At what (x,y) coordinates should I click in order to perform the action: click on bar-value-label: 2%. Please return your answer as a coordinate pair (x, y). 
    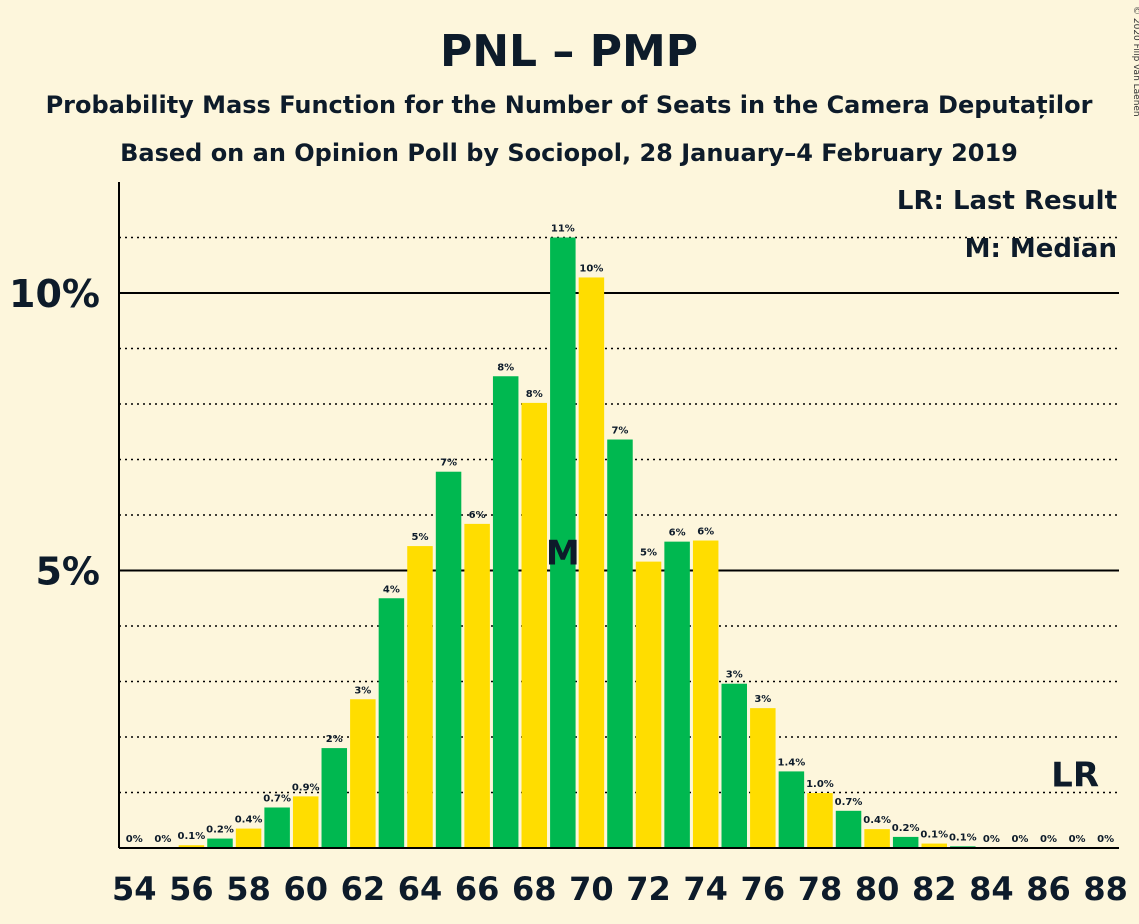
    Looking at the image, I should click on (334, 739).